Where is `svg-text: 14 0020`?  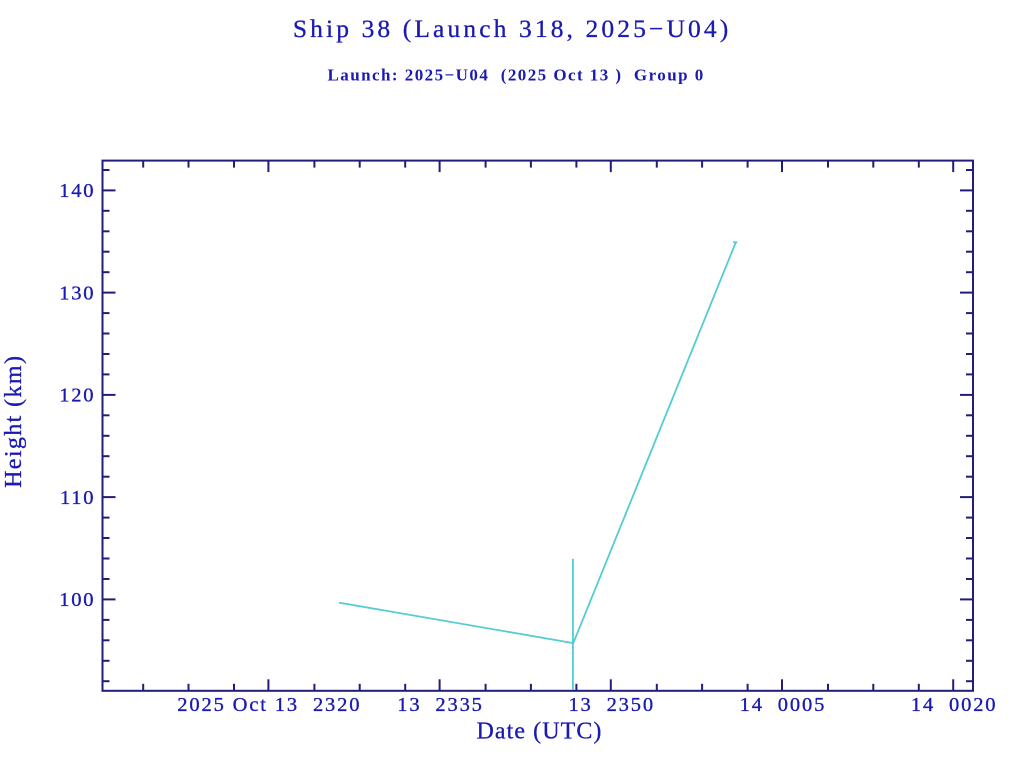 svg-text: 14 0020 is located at coordinates (954, 705).